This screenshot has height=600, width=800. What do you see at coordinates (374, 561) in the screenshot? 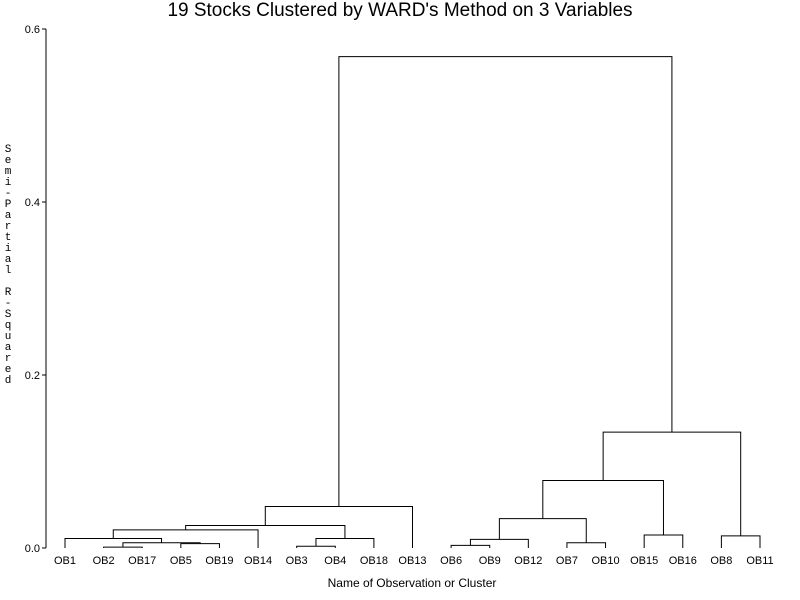
I see `leaf-label: OB18` at bounding box center [374, 561].